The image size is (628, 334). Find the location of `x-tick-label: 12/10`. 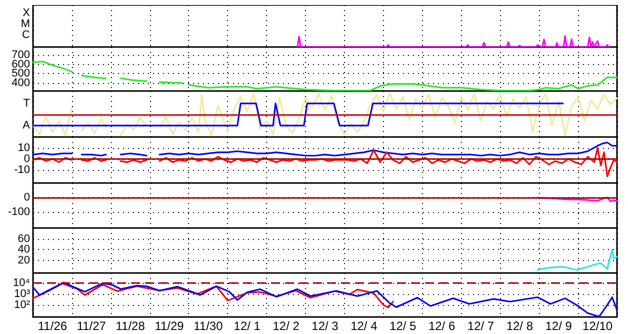

x-tick-label: 12/10 is located at coordinates (597, 326).